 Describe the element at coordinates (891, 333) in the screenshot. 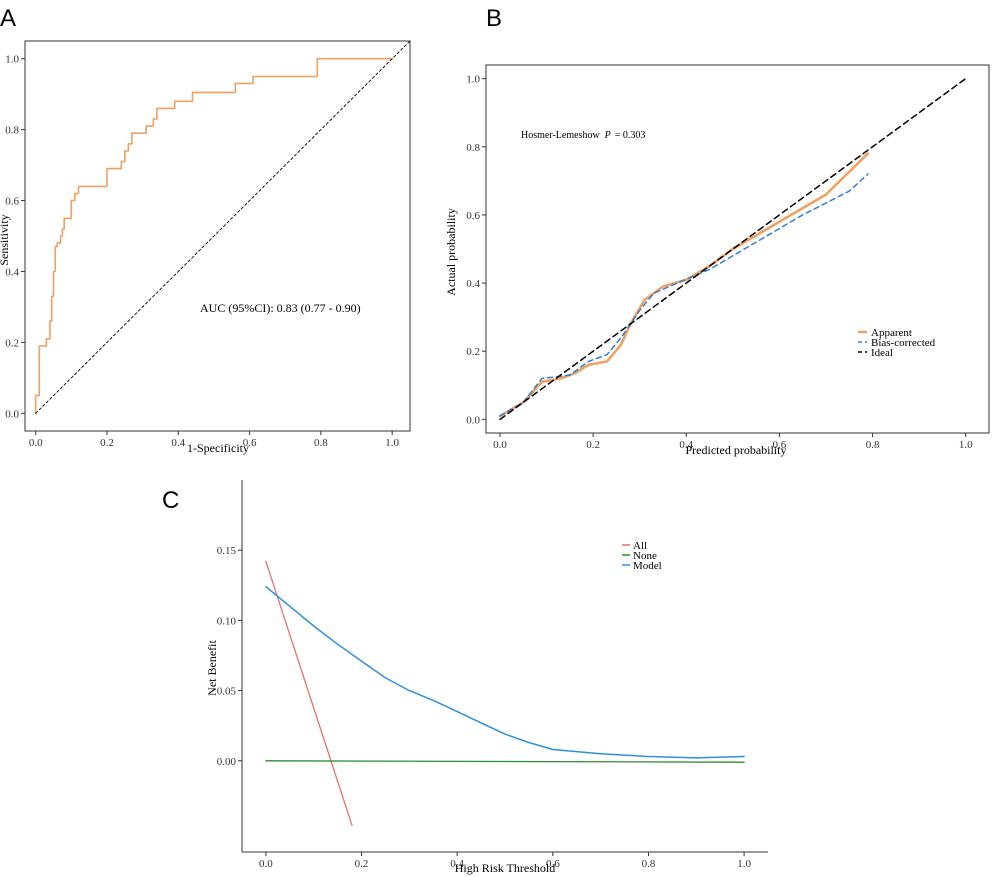

I see `legend-apparent-label: Apparent` at that location.